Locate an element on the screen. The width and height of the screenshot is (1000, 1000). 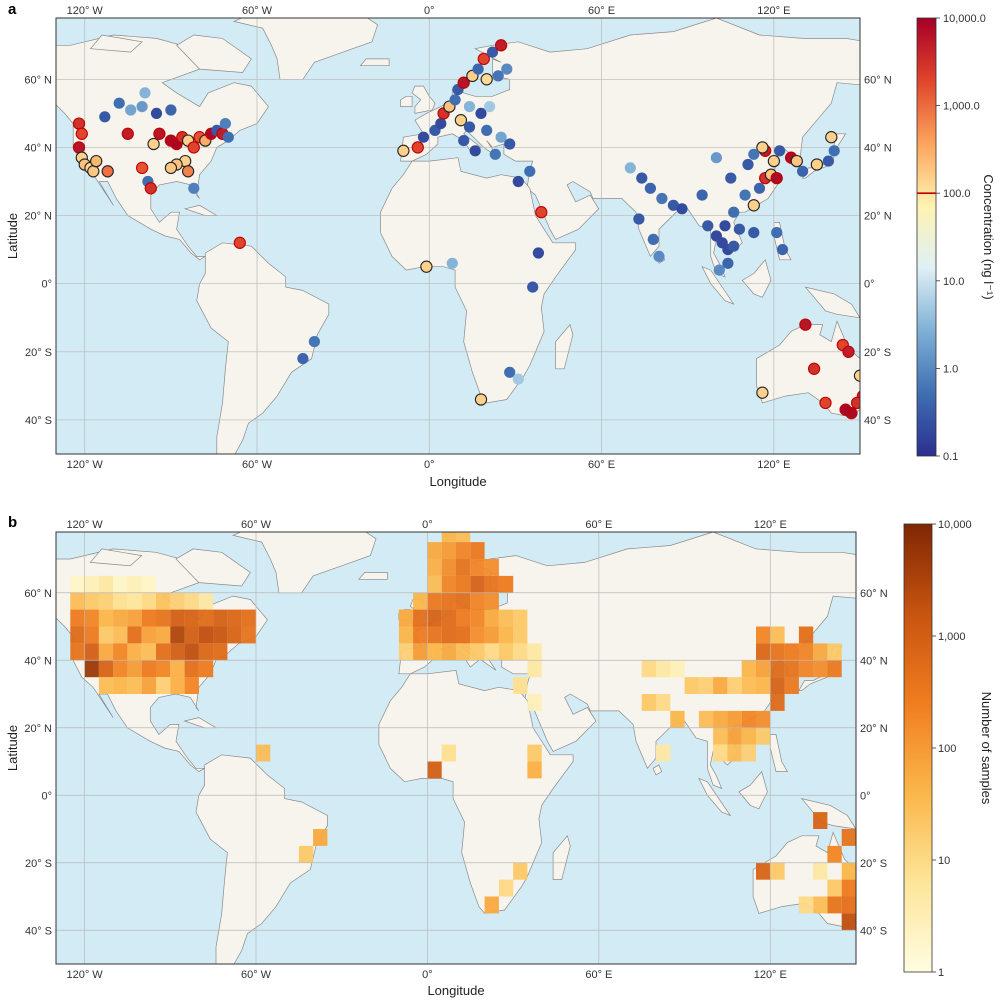
land-sumatra is located at coordinates (715, 797).